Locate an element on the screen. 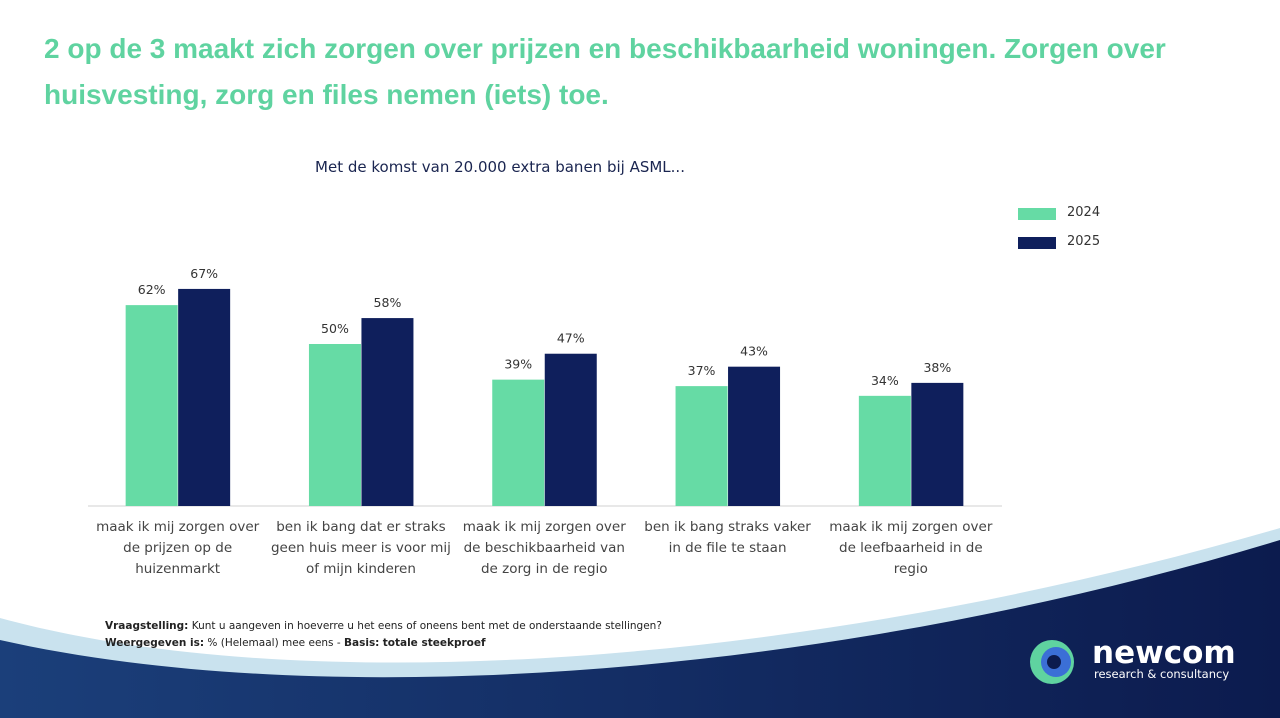  footnote-text: totale steekproef is located at coordinates (434, 643).